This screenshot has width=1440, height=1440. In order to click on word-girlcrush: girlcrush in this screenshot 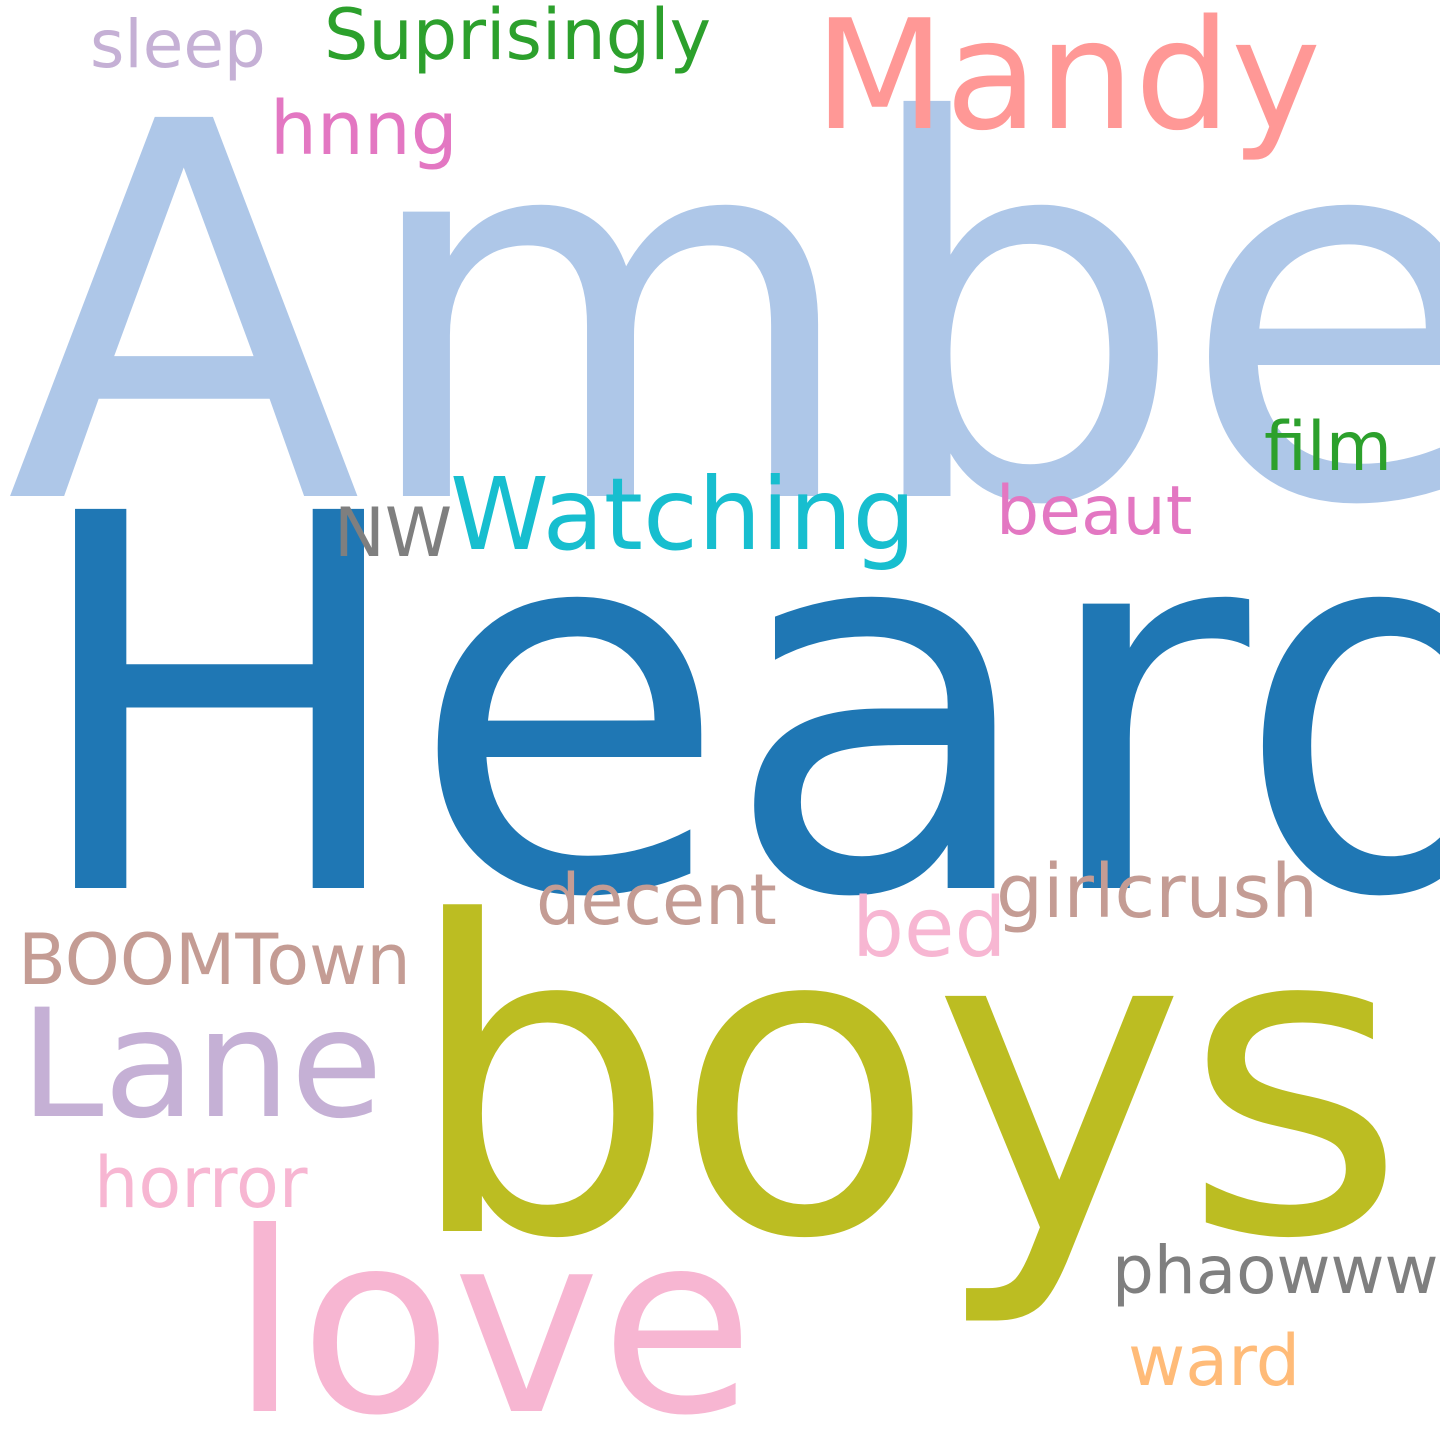, I will do `click(1157, 892)`.